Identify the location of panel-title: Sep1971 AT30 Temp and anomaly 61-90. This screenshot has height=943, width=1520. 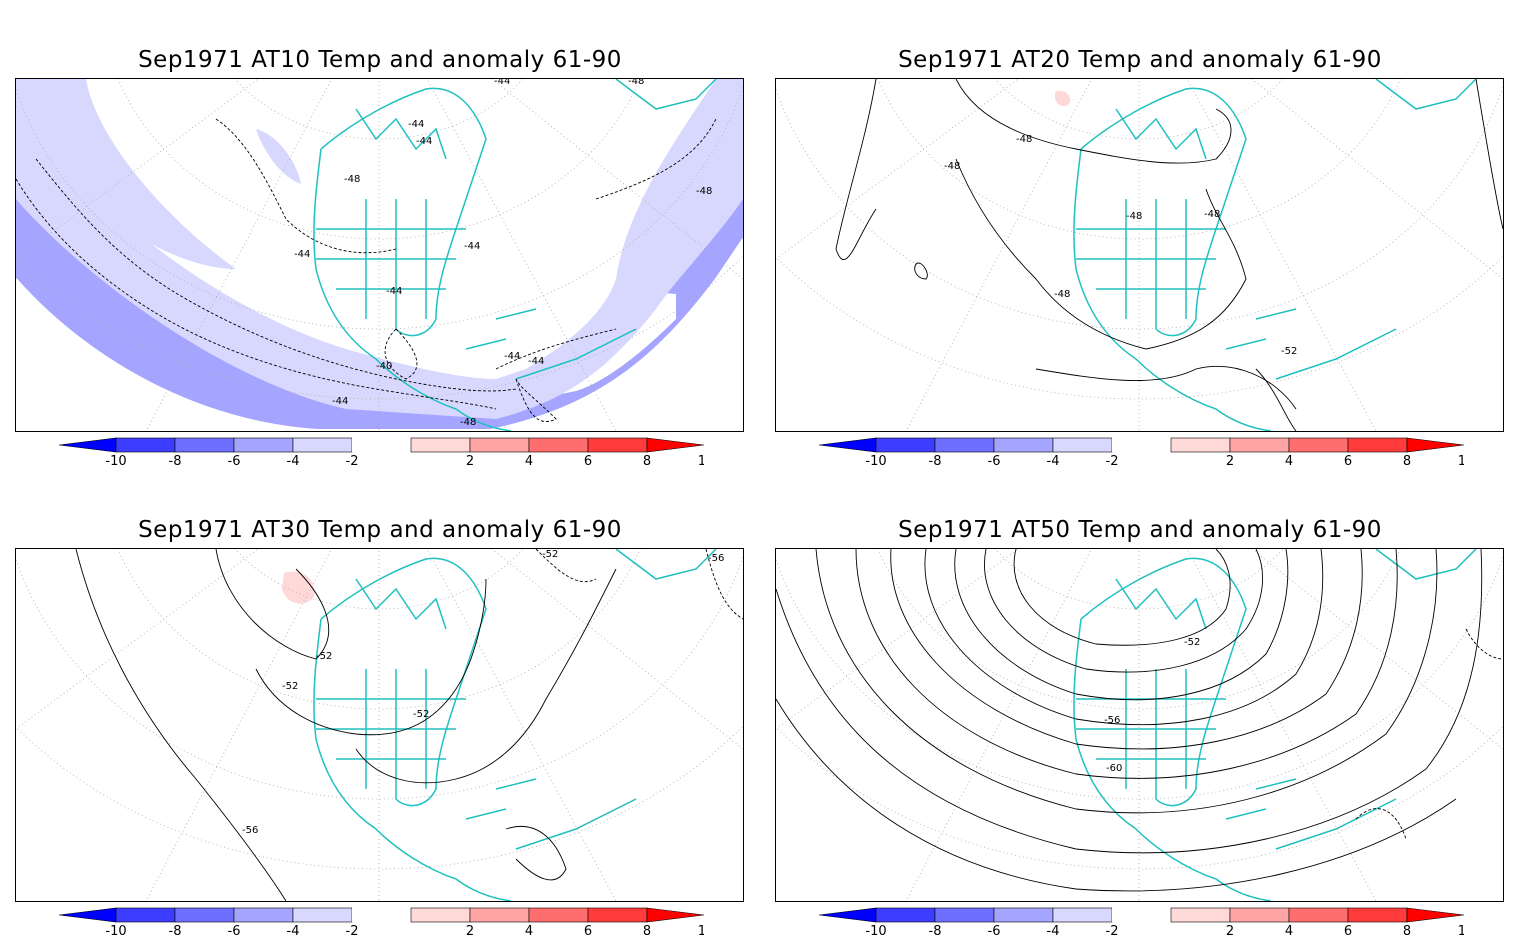
(380, 530).